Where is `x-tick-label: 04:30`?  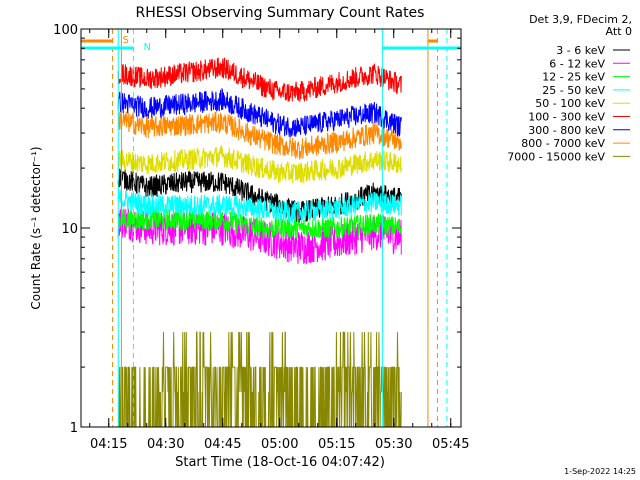
x-tick-label: 04:30 is located at coordinates (165, 444).